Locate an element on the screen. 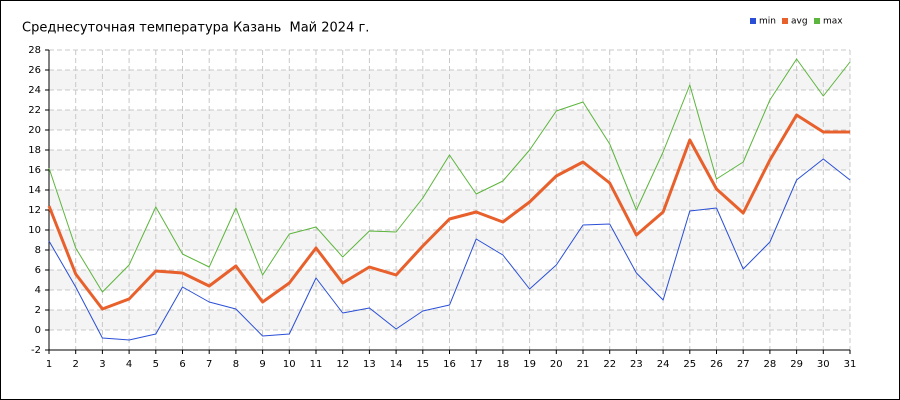 Image resolution: width=900 pixels, height=400 pixels. x-tick-label: 26 is located at coordinates (716, 364).